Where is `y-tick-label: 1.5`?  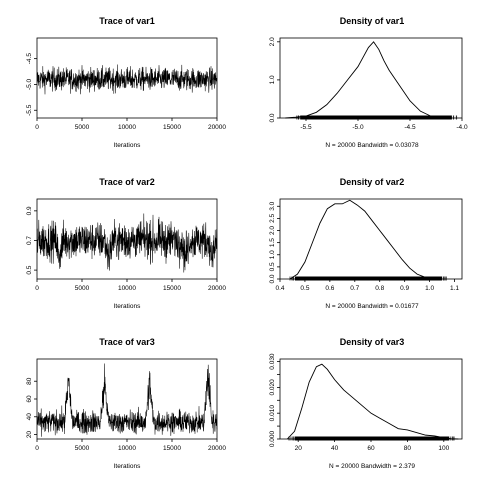
y-tick-label: 1.5 is located at coordinates (272, 242).